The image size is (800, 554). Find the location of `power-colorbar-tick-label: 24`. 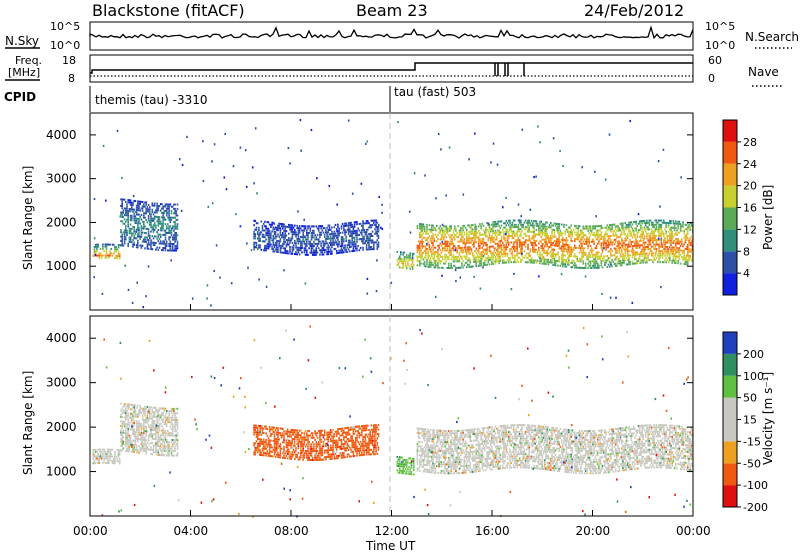

power-colorbar-tick-label: 24 is located at coordinates (750, 164).